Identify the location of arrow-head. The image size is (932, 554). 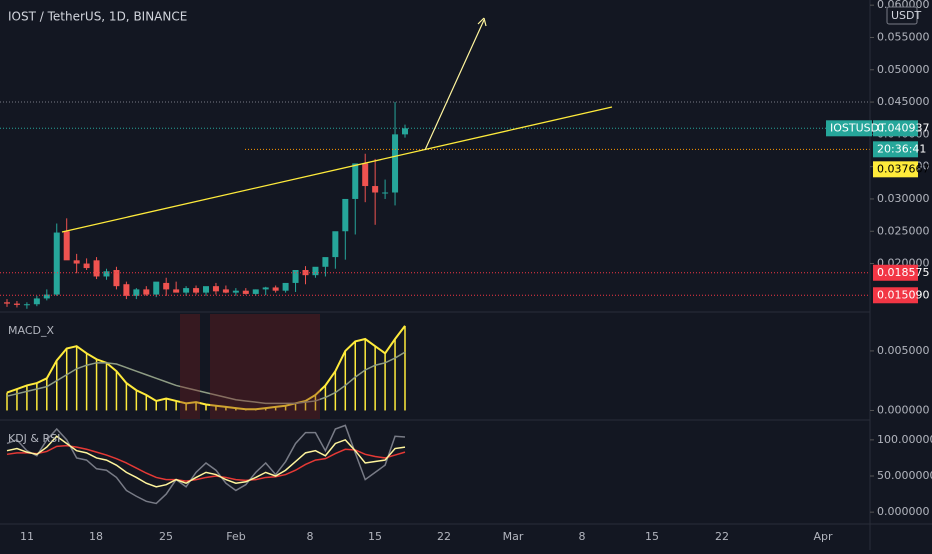
(482, 22).